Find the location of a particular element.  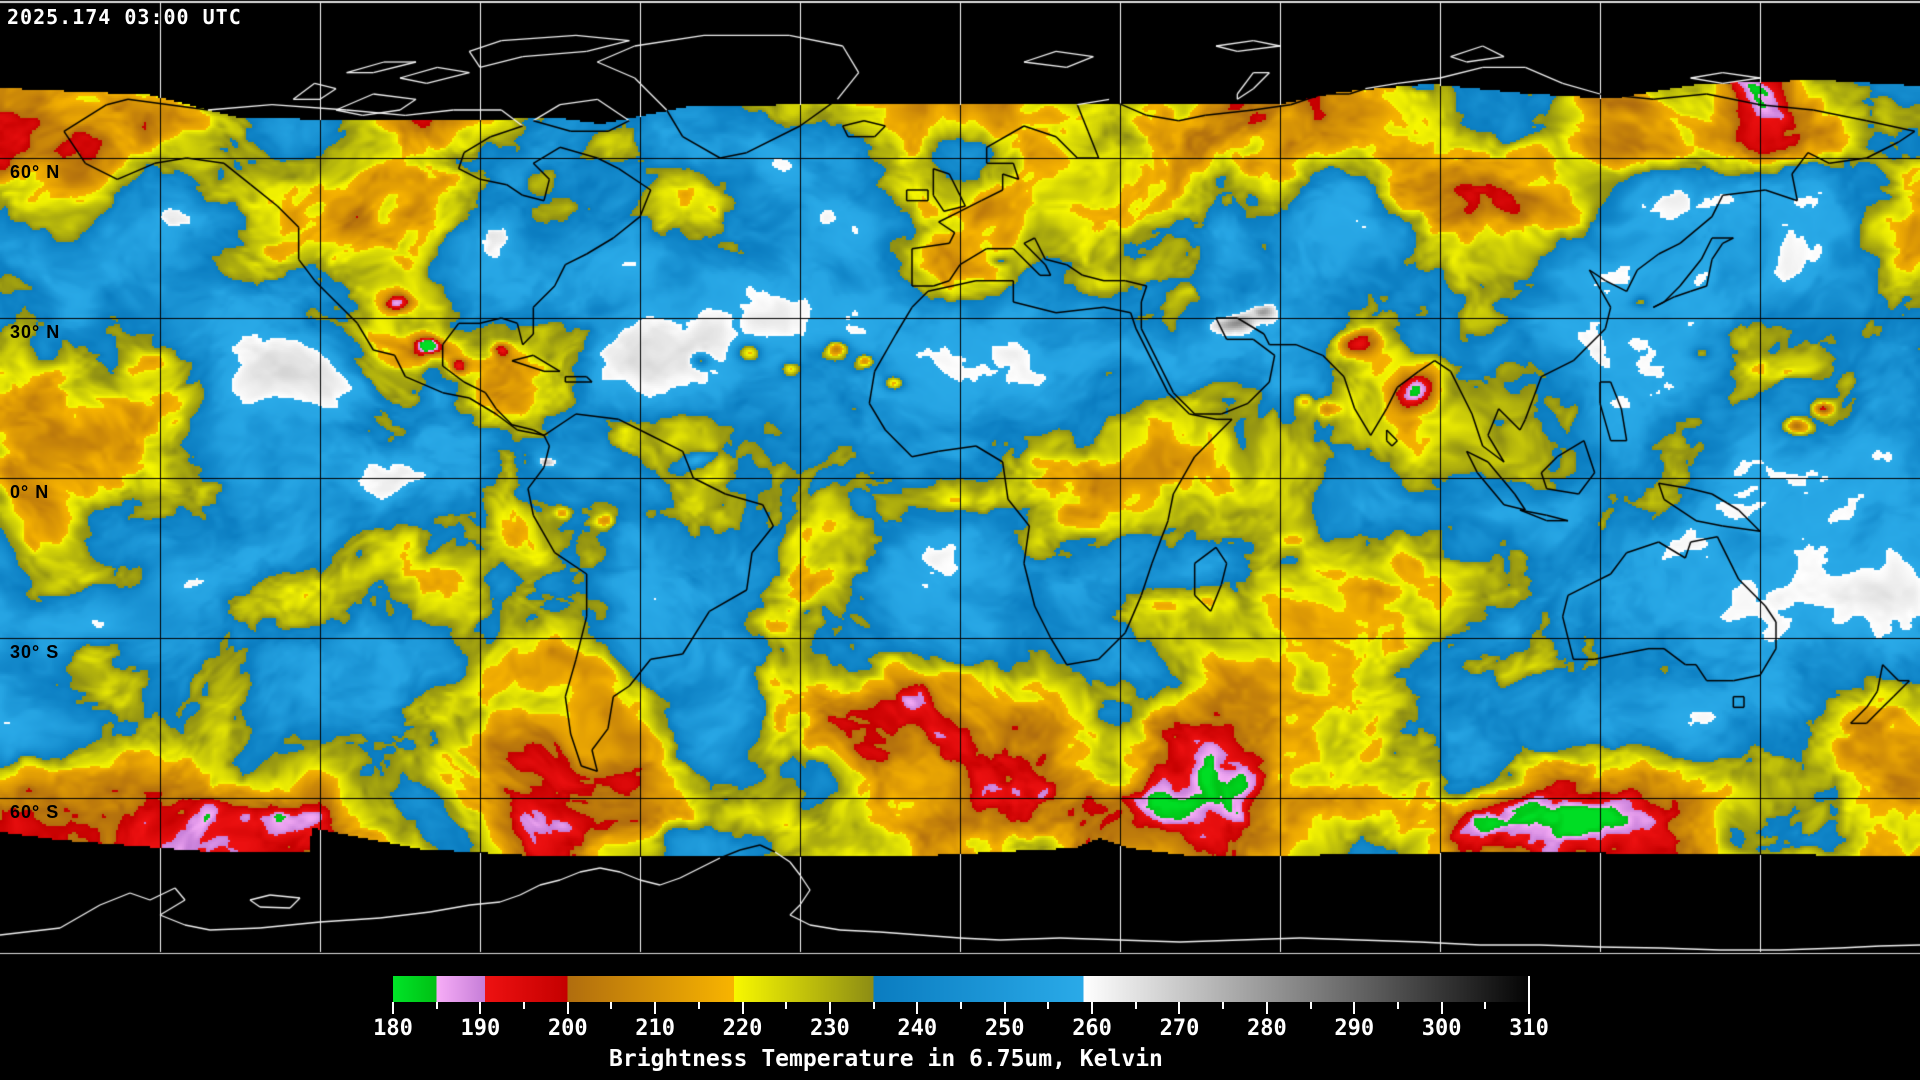

colorbar-tick-label: 260 is located at coordinates (1092, 1028).